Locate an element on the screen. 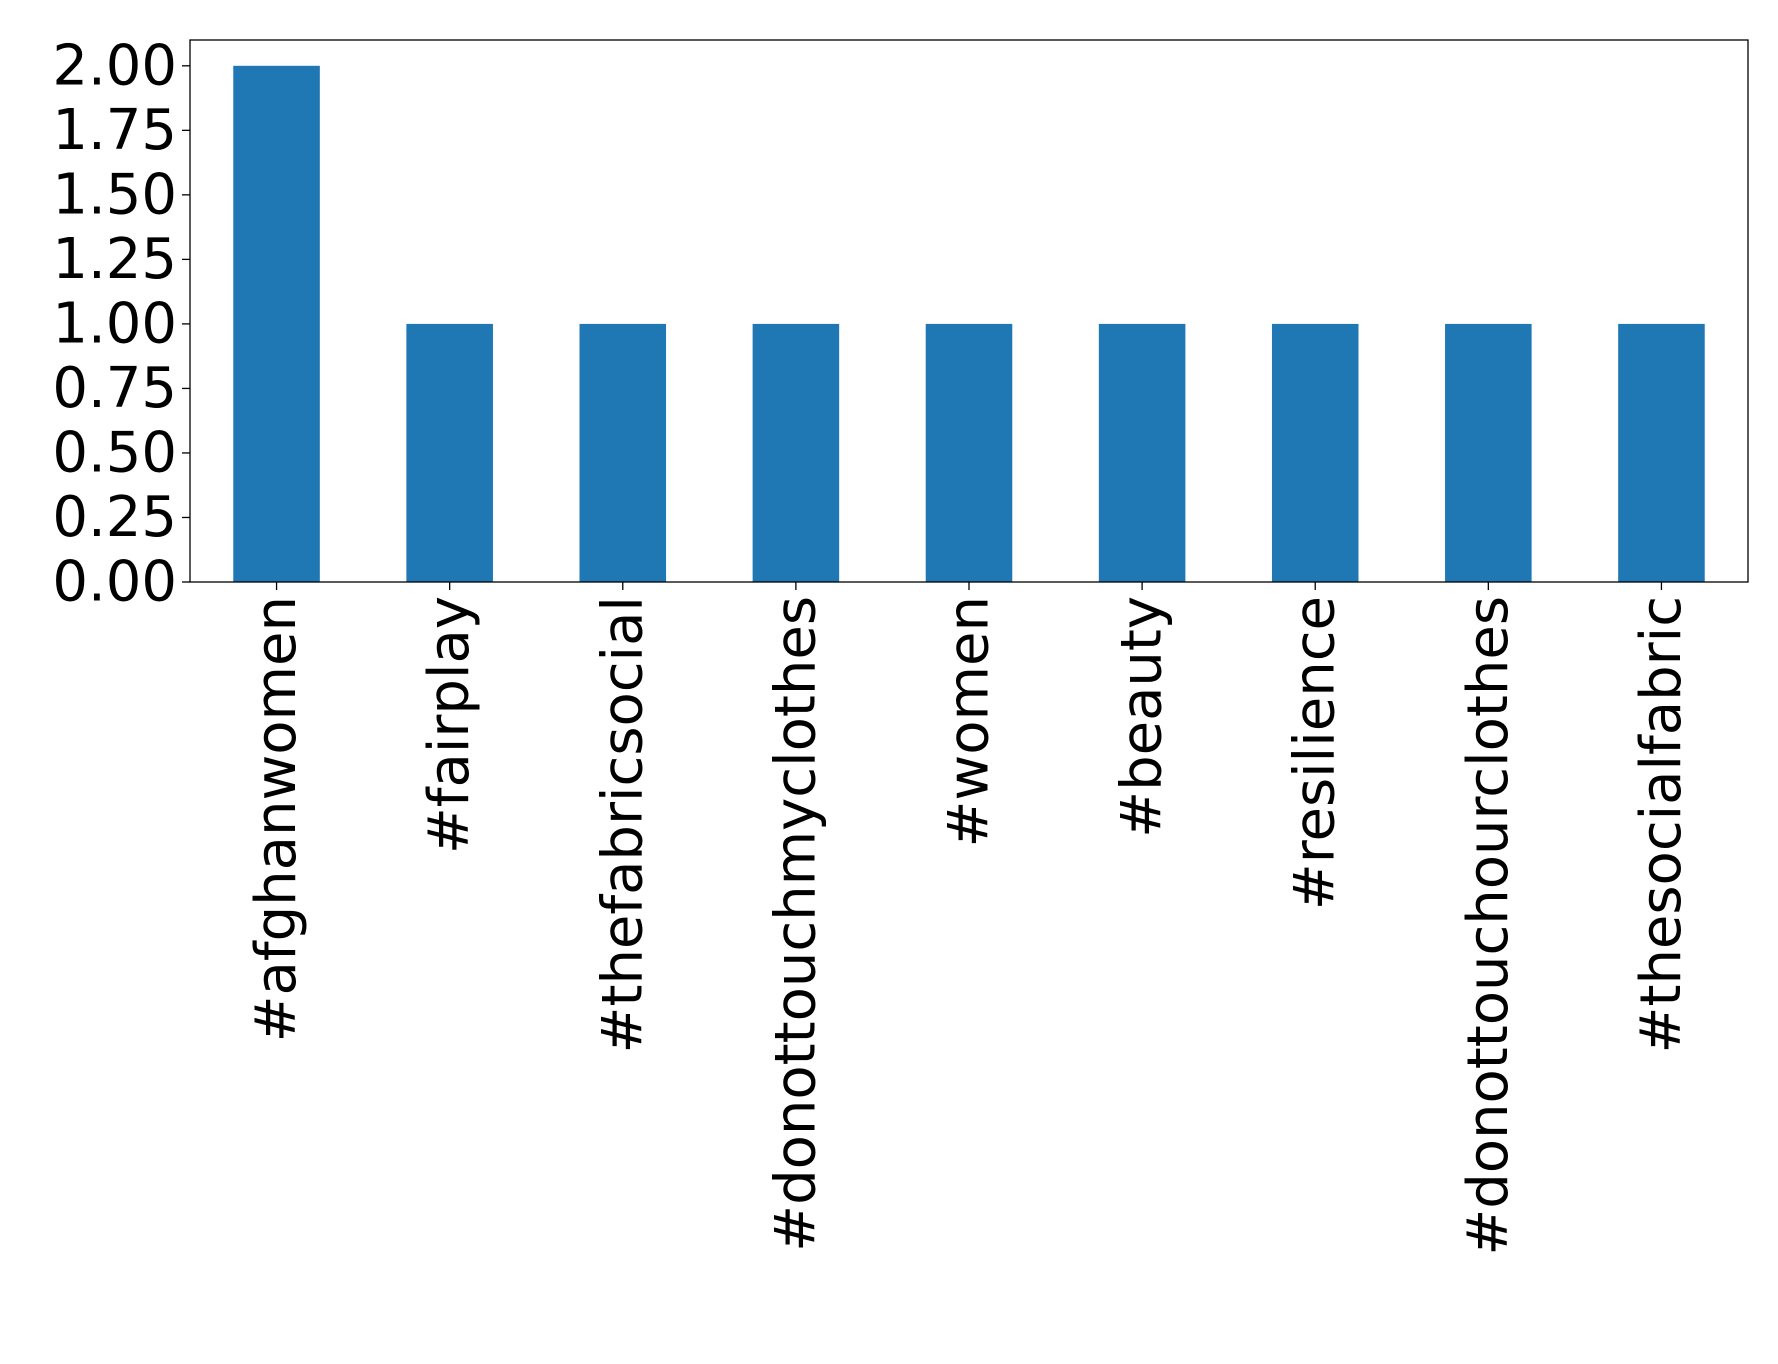  x-tick-label: #beauty is located at coordinates (1142, 717).